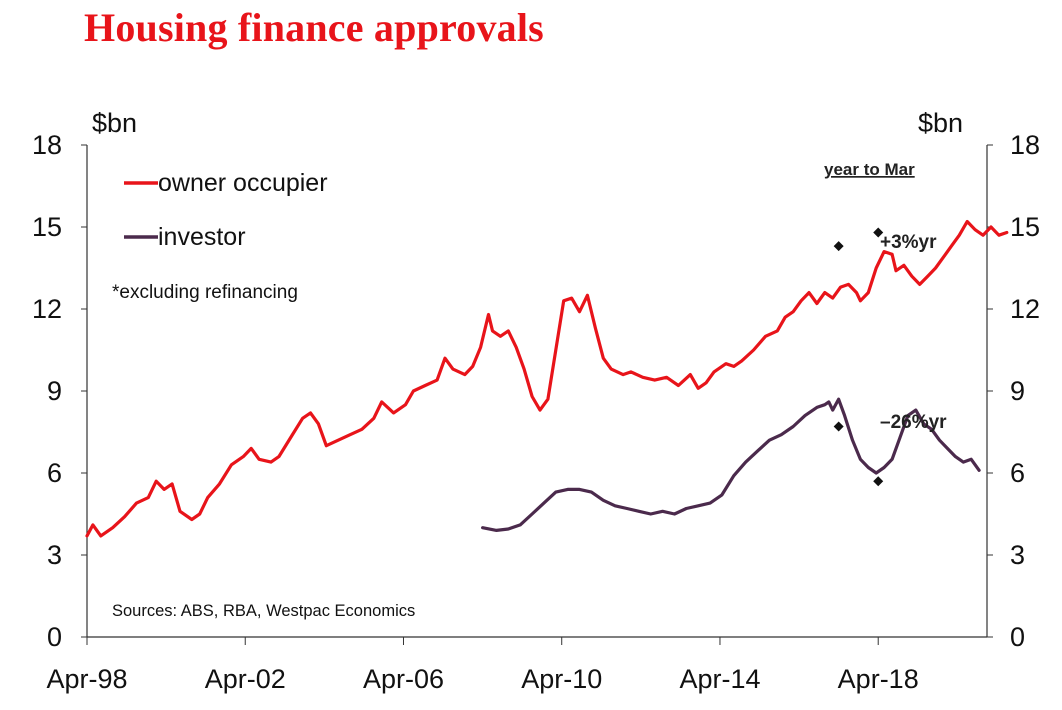  I want to click on right-axis: 0 3 6 9 12 15 18, so click(1013, 391).